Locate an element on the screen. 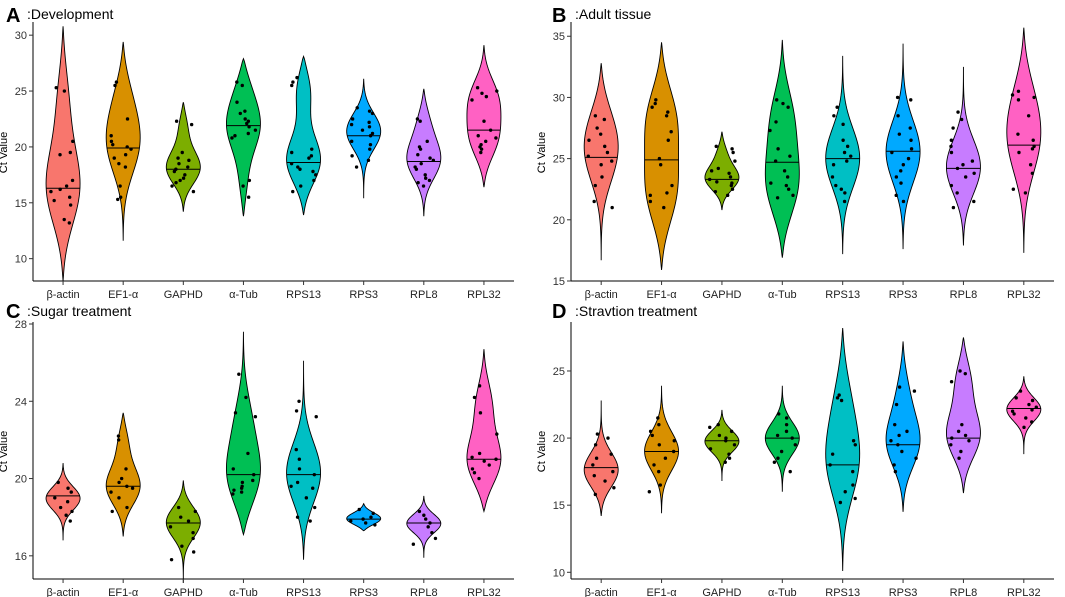 The height and width of the screenshot is (597, 1065). panel-title: :Sugar treatment is located at coordinates (79, 311).